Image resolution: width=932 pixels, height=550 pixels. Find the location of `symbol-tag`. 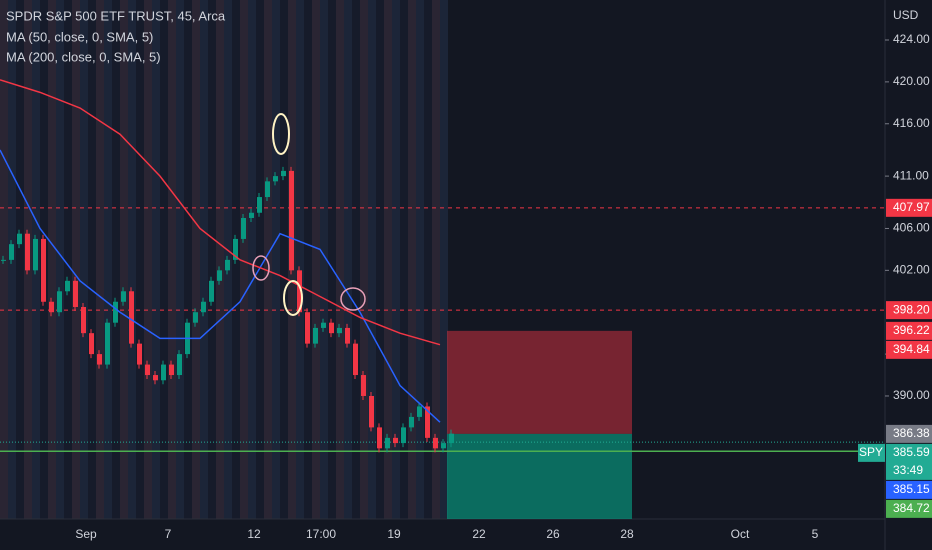

symbol-tag is located at coordinates (871, 452).